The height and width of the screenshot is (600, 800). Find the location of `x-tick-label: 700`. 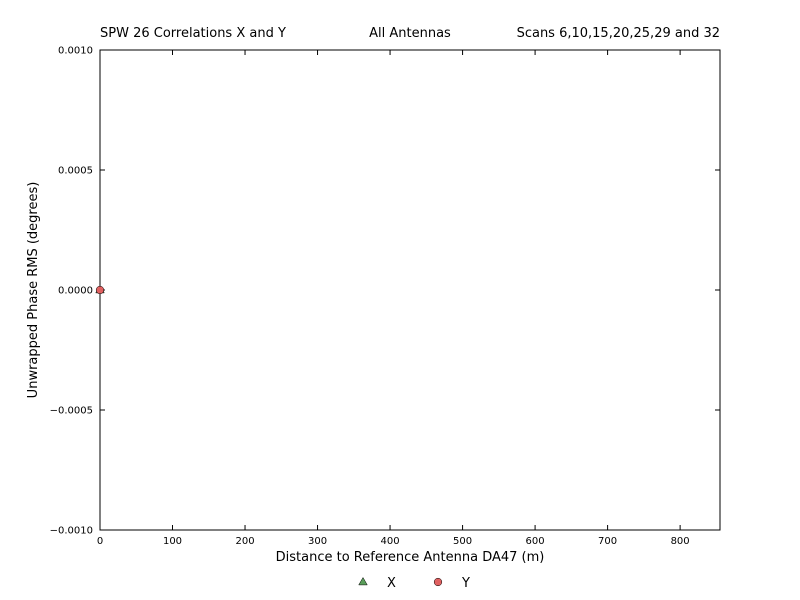

x-tick-label: 700 is located at coordinates (607, 541).